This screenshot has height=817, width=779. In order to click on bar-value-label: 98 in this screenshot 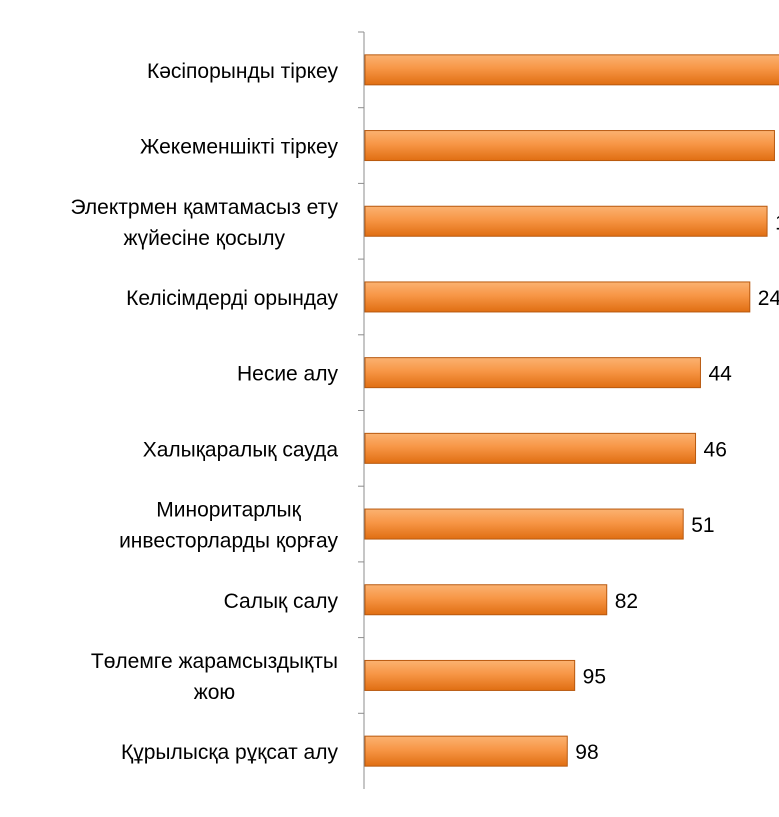, I will do `click(586, 752)`.